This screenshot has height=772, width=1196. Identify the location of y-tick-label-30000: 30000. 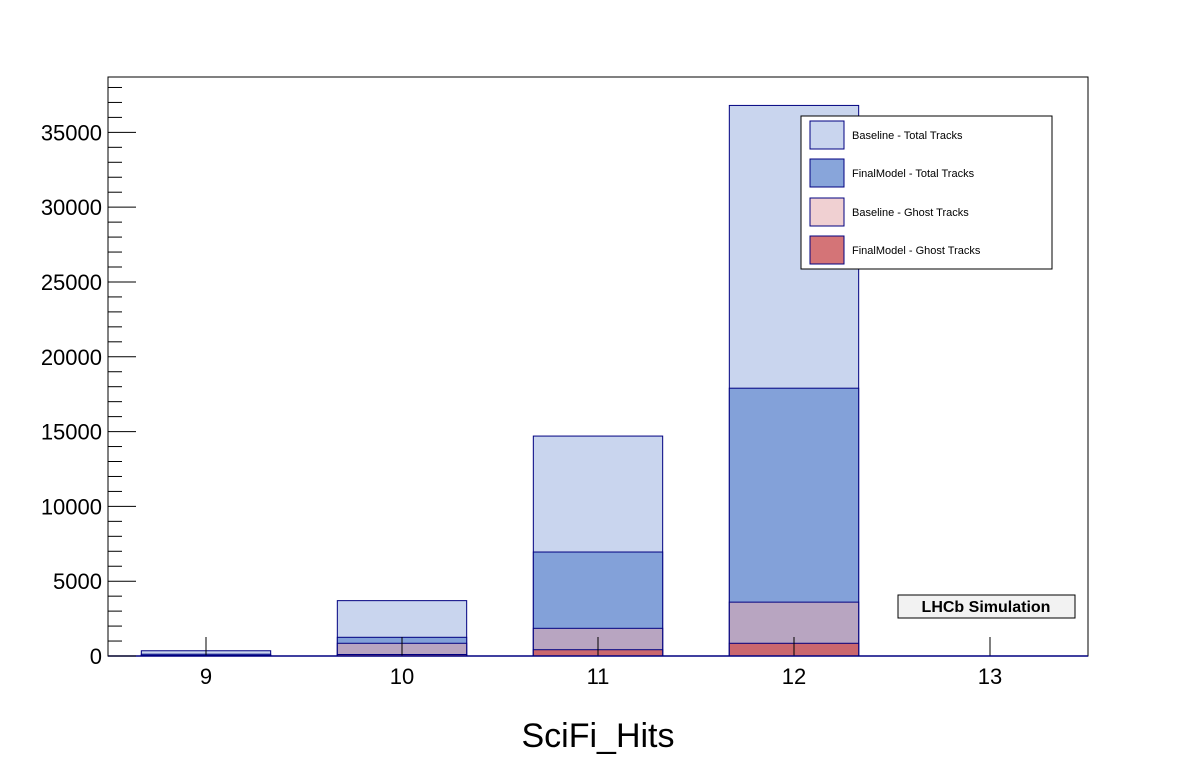
(71, 207).